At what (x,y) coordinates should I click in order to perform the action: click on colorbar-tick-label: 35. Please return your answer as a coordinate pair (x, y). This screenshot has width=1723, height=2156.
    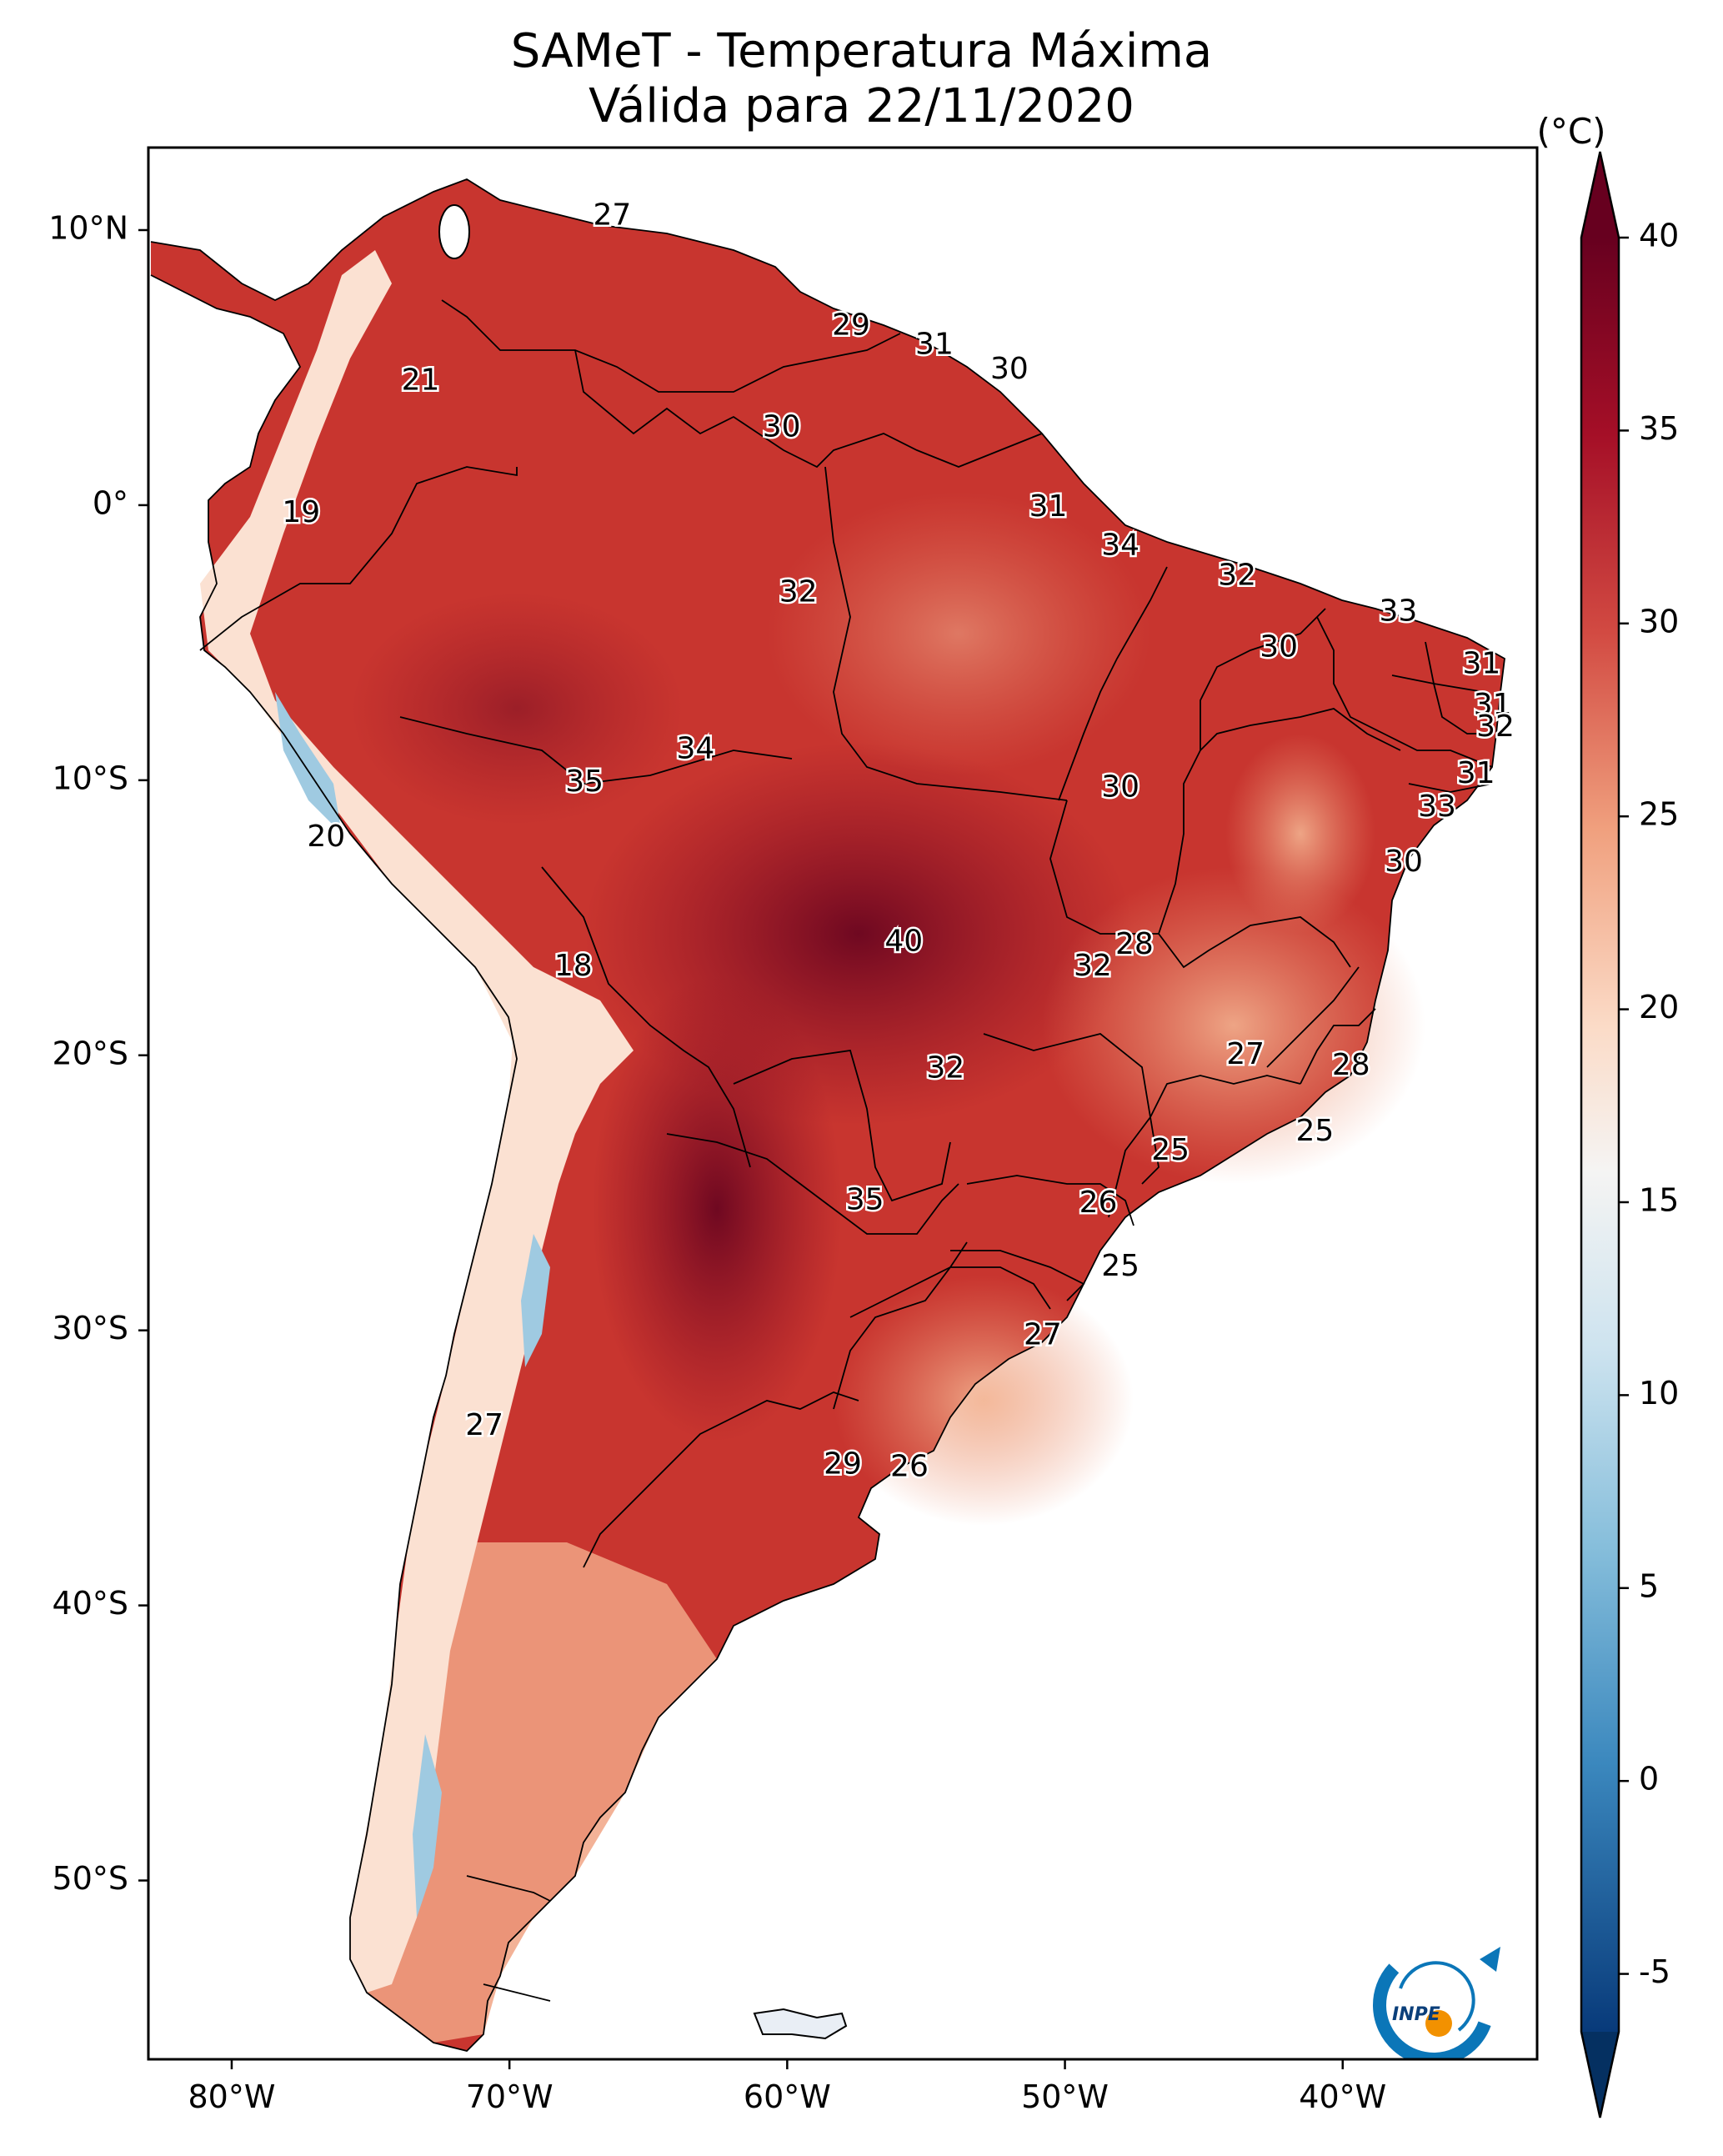
    Looking at the image, I should click on (1659, 428).